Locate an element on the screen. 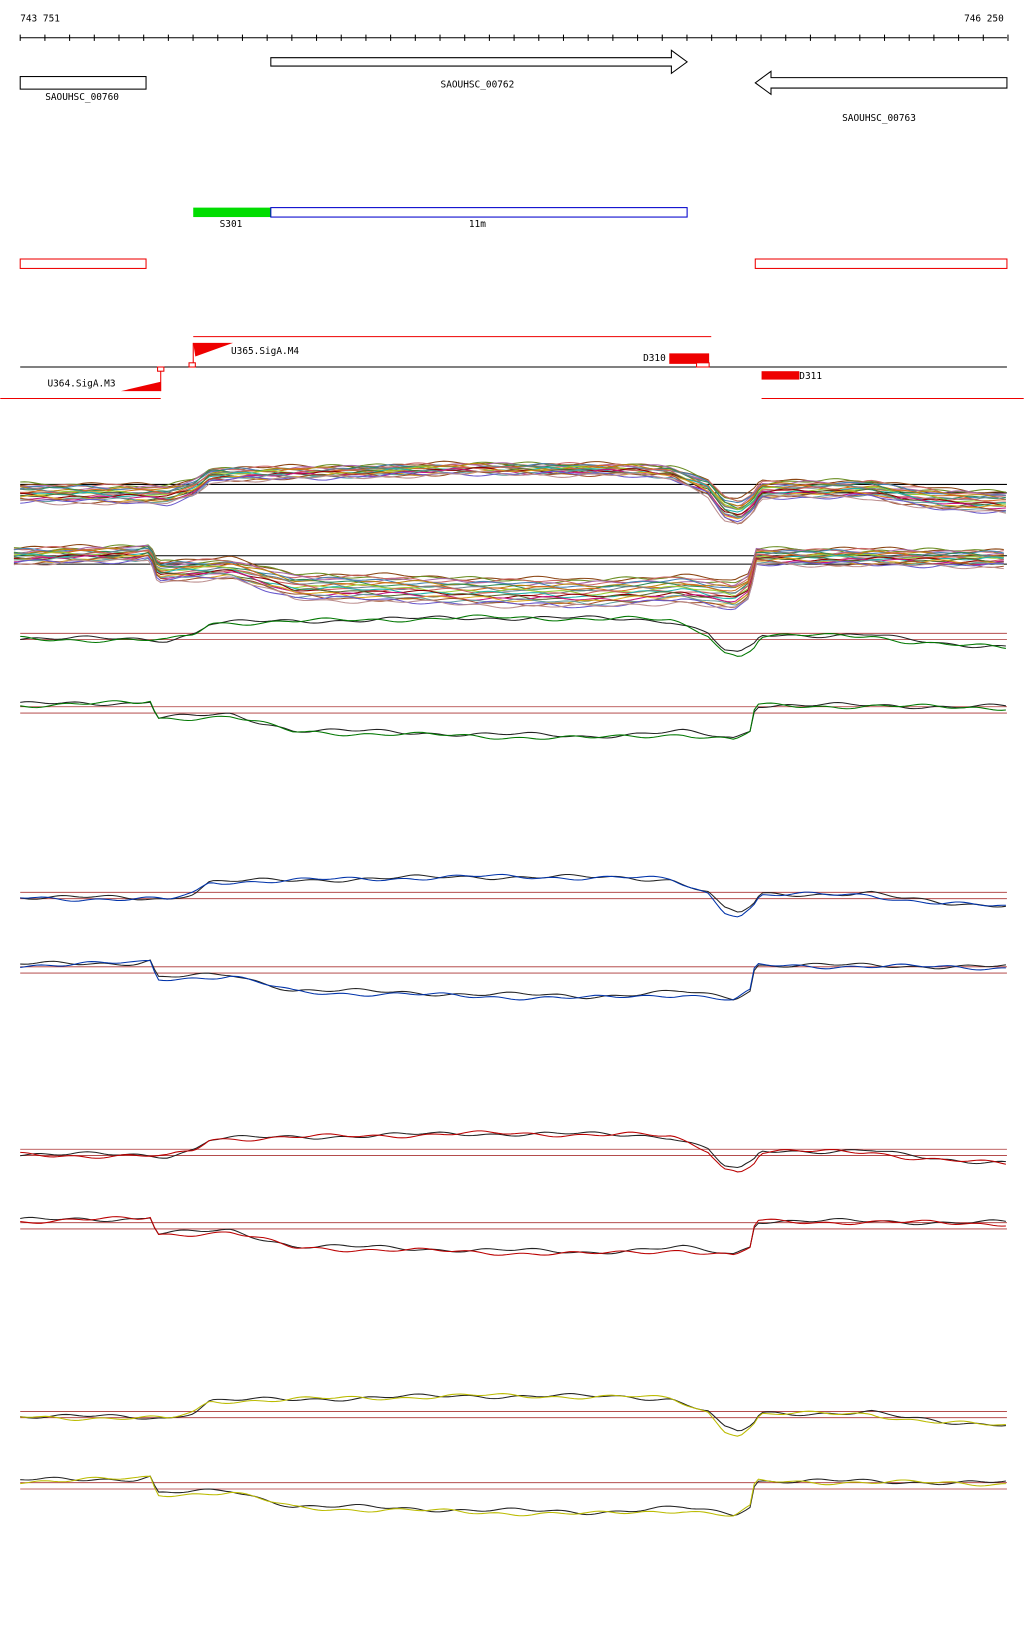  gene-label: SAOUHSC_00762 is located at coordinates (478, 84).